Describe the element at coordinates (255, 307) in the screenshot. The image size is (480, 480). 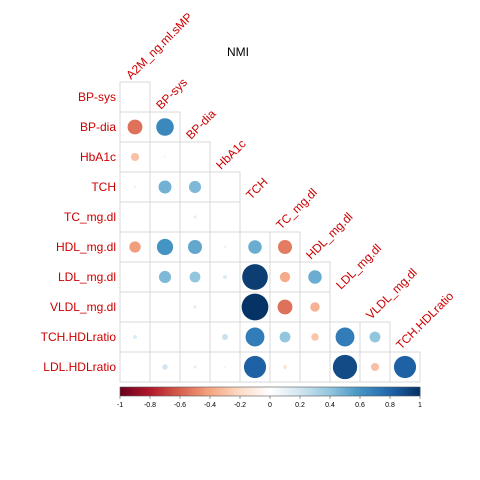
I see `corr-circle-vldl-mg-dl-tch` at that location.